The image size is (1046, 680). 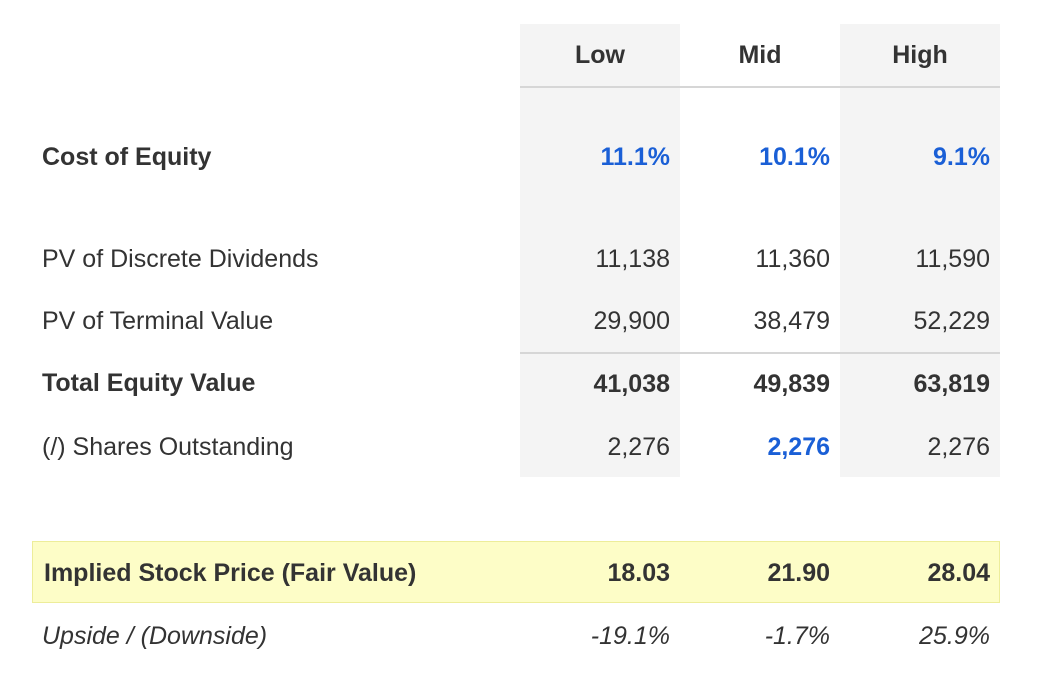 I want to click on cost-of-equity-high: 9.1%, so click(x=961, y=157).